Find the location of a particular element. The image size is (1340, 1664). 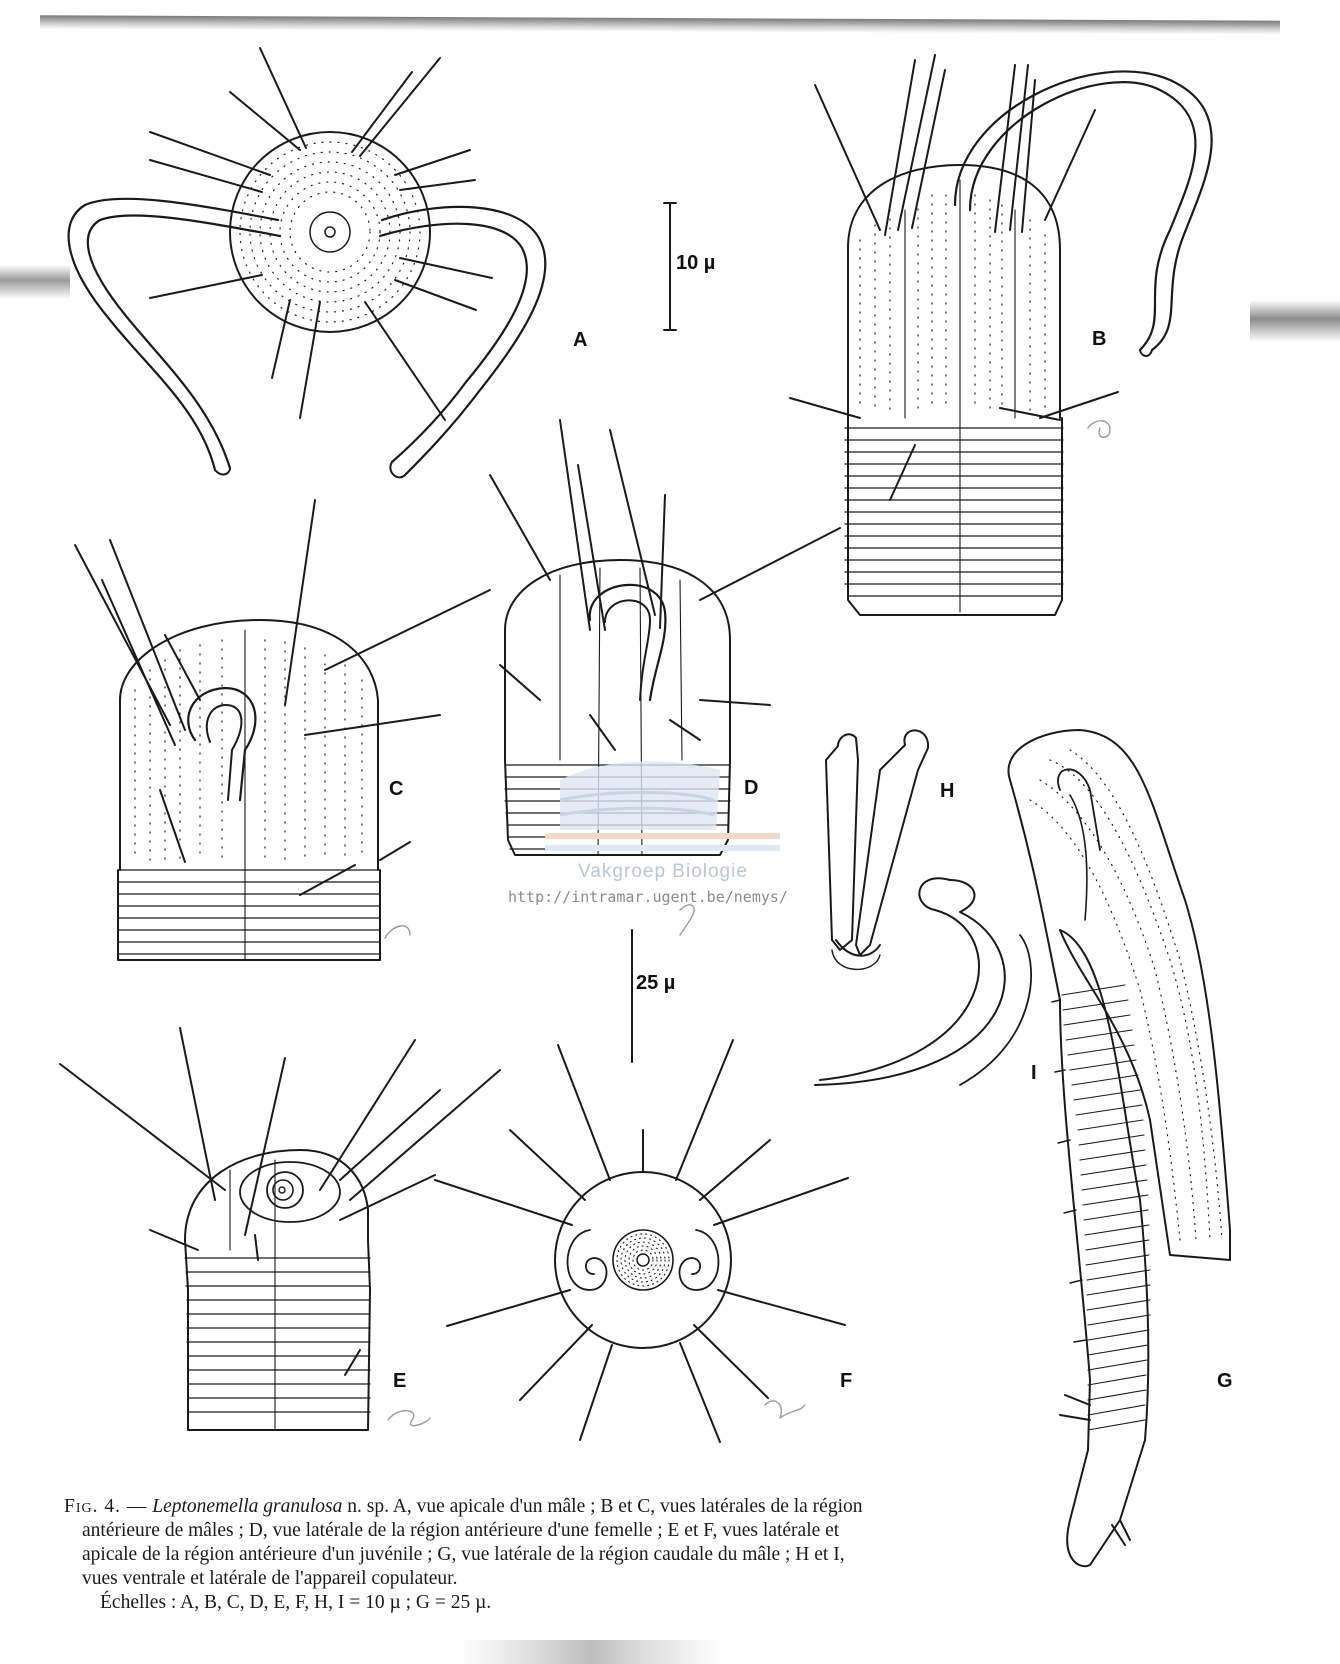

panel-f-drawing is located at coordinates (641, 1241).